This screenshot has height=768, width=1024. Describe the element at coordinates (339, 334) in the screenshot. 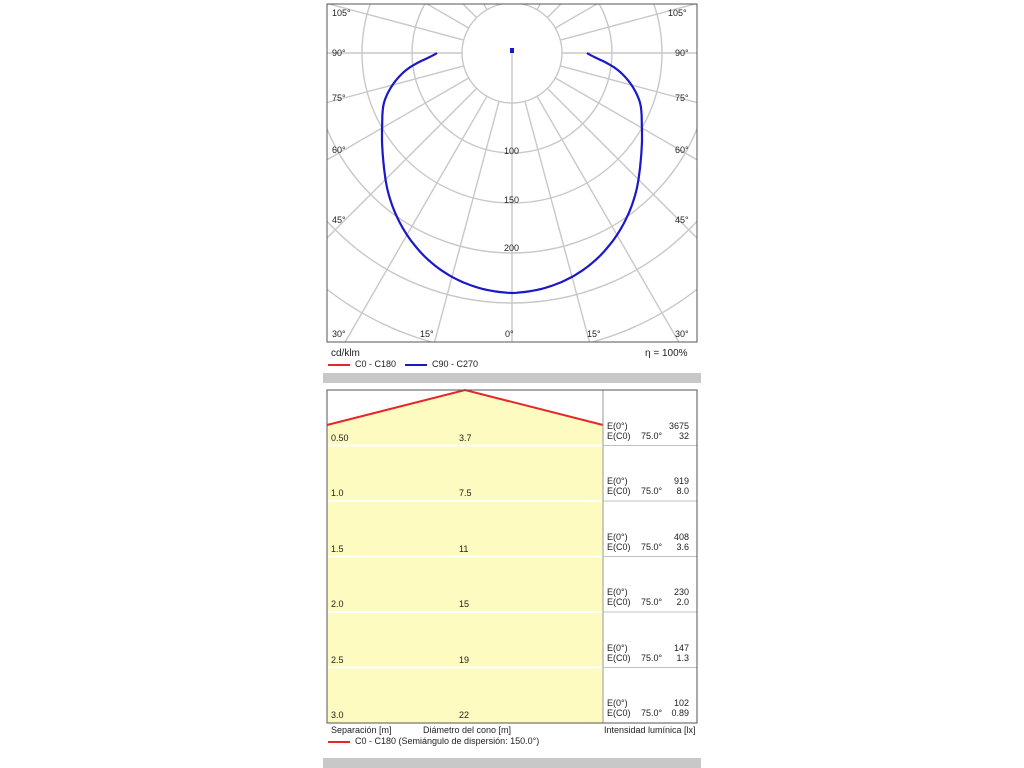

I see `angle-label-left-30: 30°` at that location.